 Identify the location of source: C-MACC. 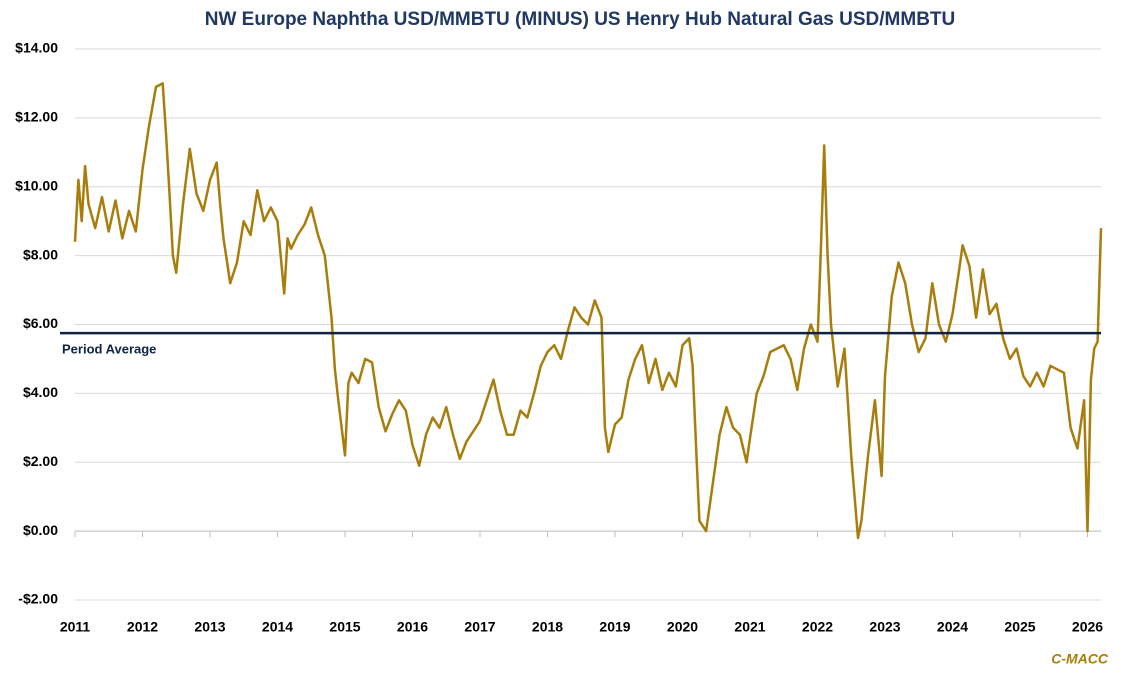
(1080, 659).